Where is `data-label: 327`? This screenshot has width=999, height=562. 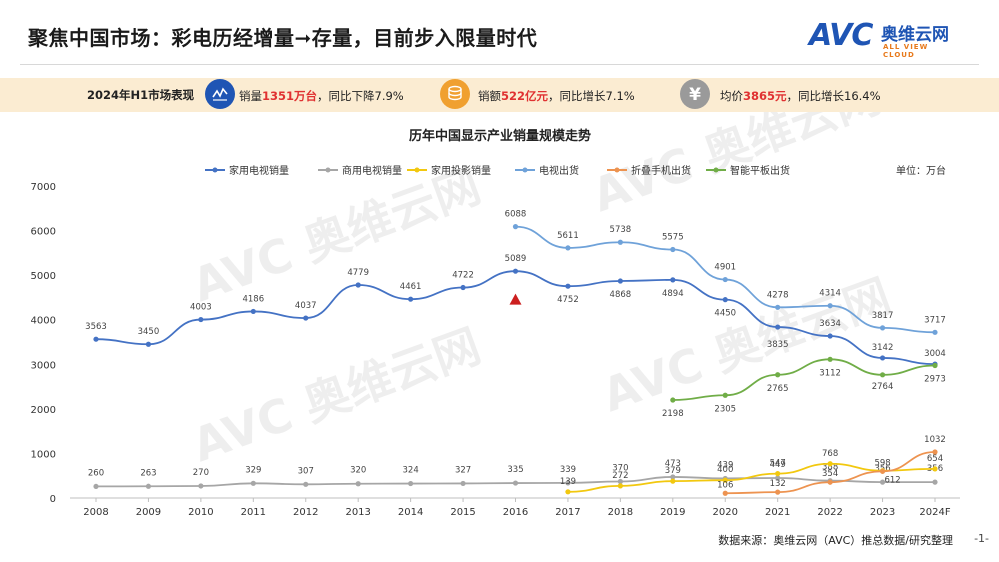 data-label: 327 is located at coordinates (463, 470).